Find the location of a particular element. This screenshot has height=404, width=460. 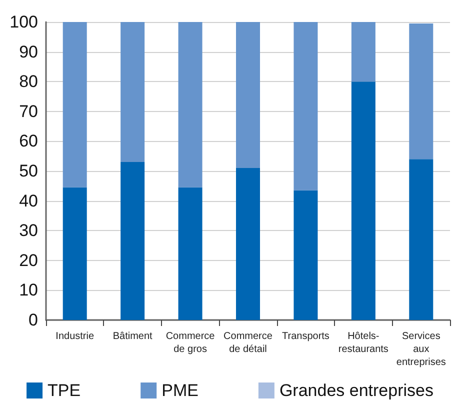

y-tick-label: 30 is located at coordinates (28, 230).